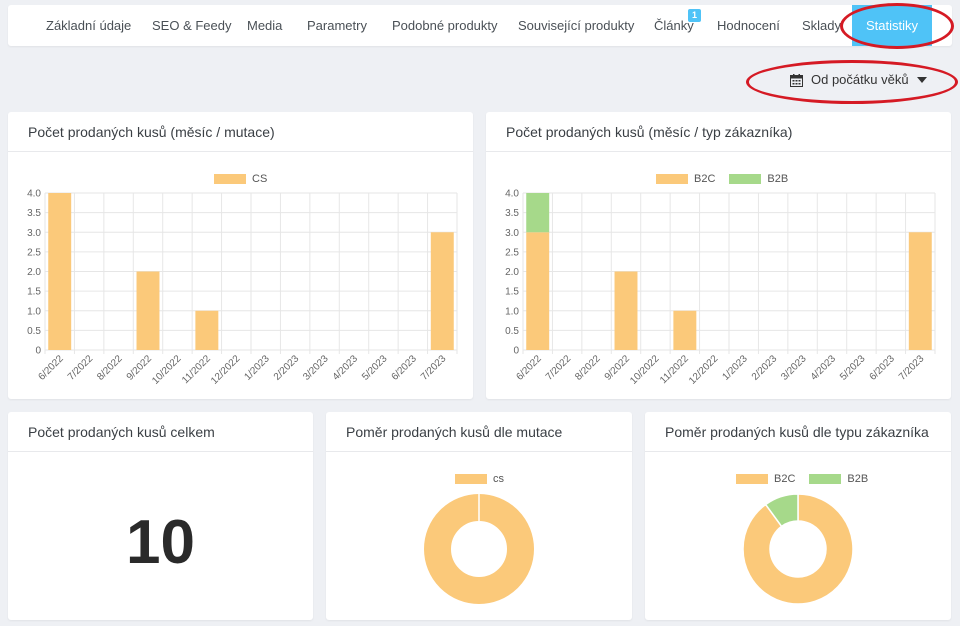 The image size is (960, 626). What do you see at coordinates (512, 272) in the screenshot?
I see `y-tick-label: 2.0` at bounding box center [512, 272].